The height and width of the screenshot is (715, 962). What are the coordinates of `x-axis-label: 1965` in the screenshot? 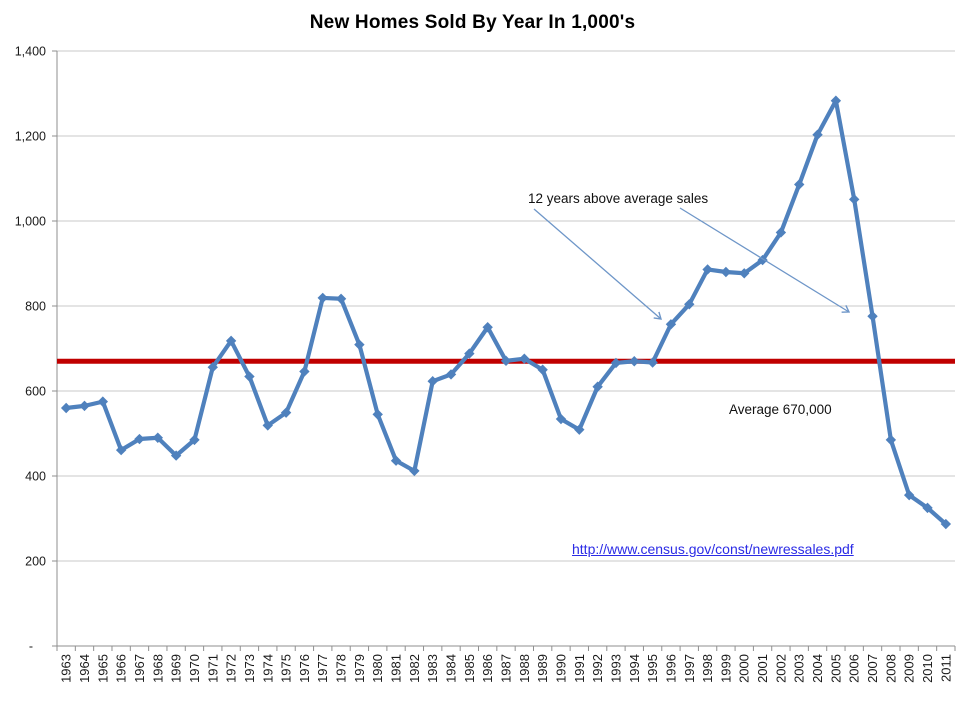 It's located at (102, 668).